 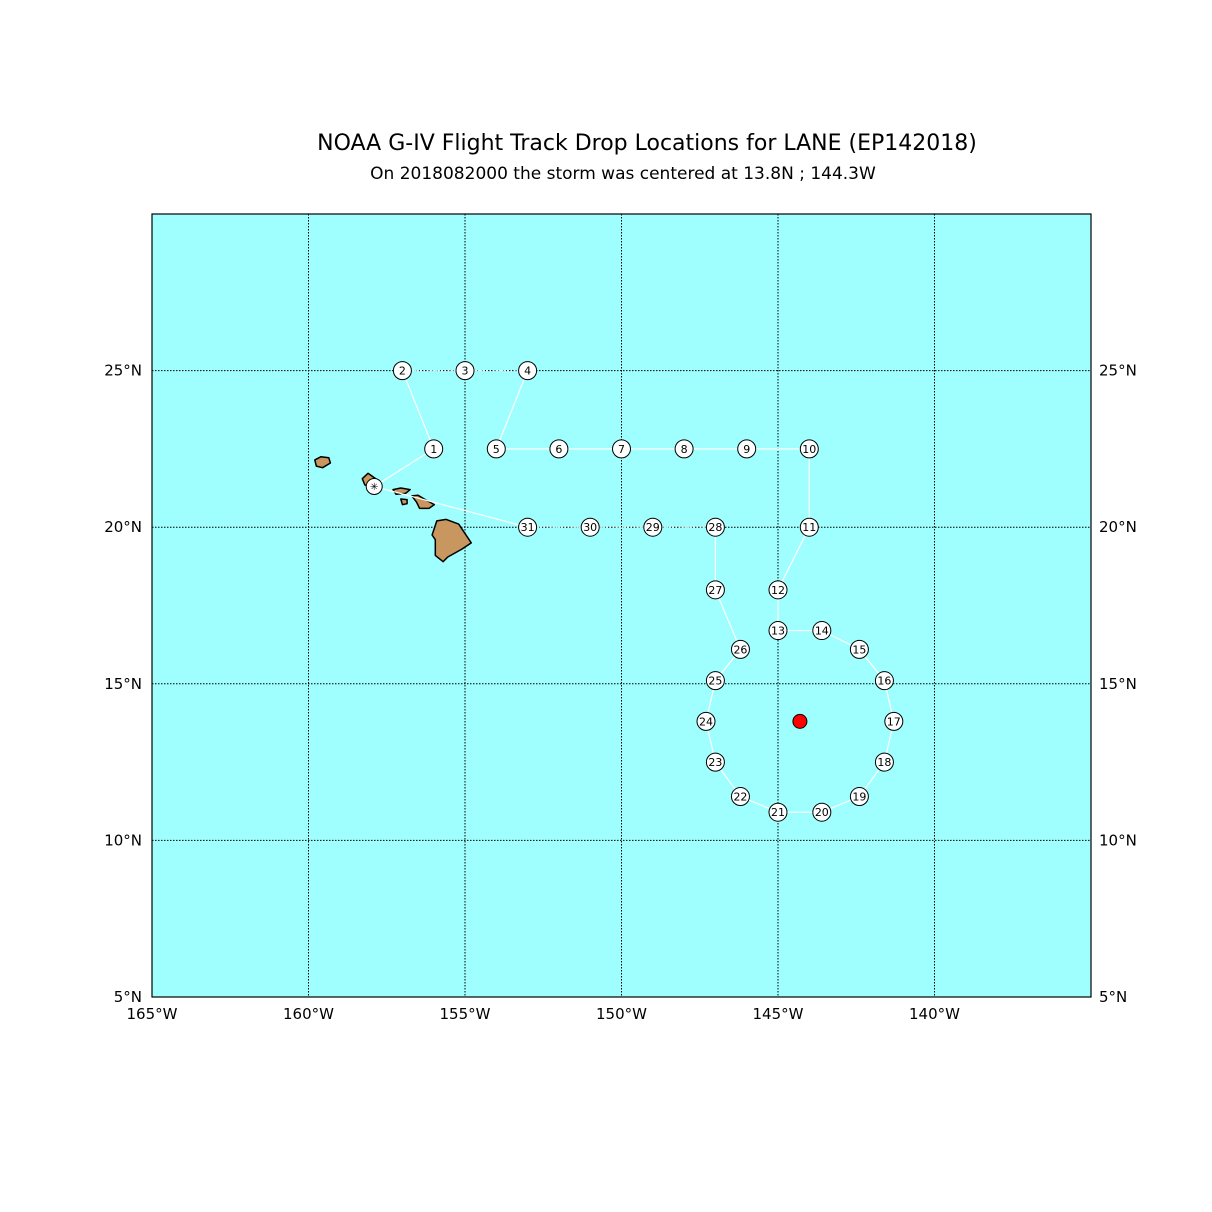 I want to click on drop-label: 14, so click(x=822, y=631).